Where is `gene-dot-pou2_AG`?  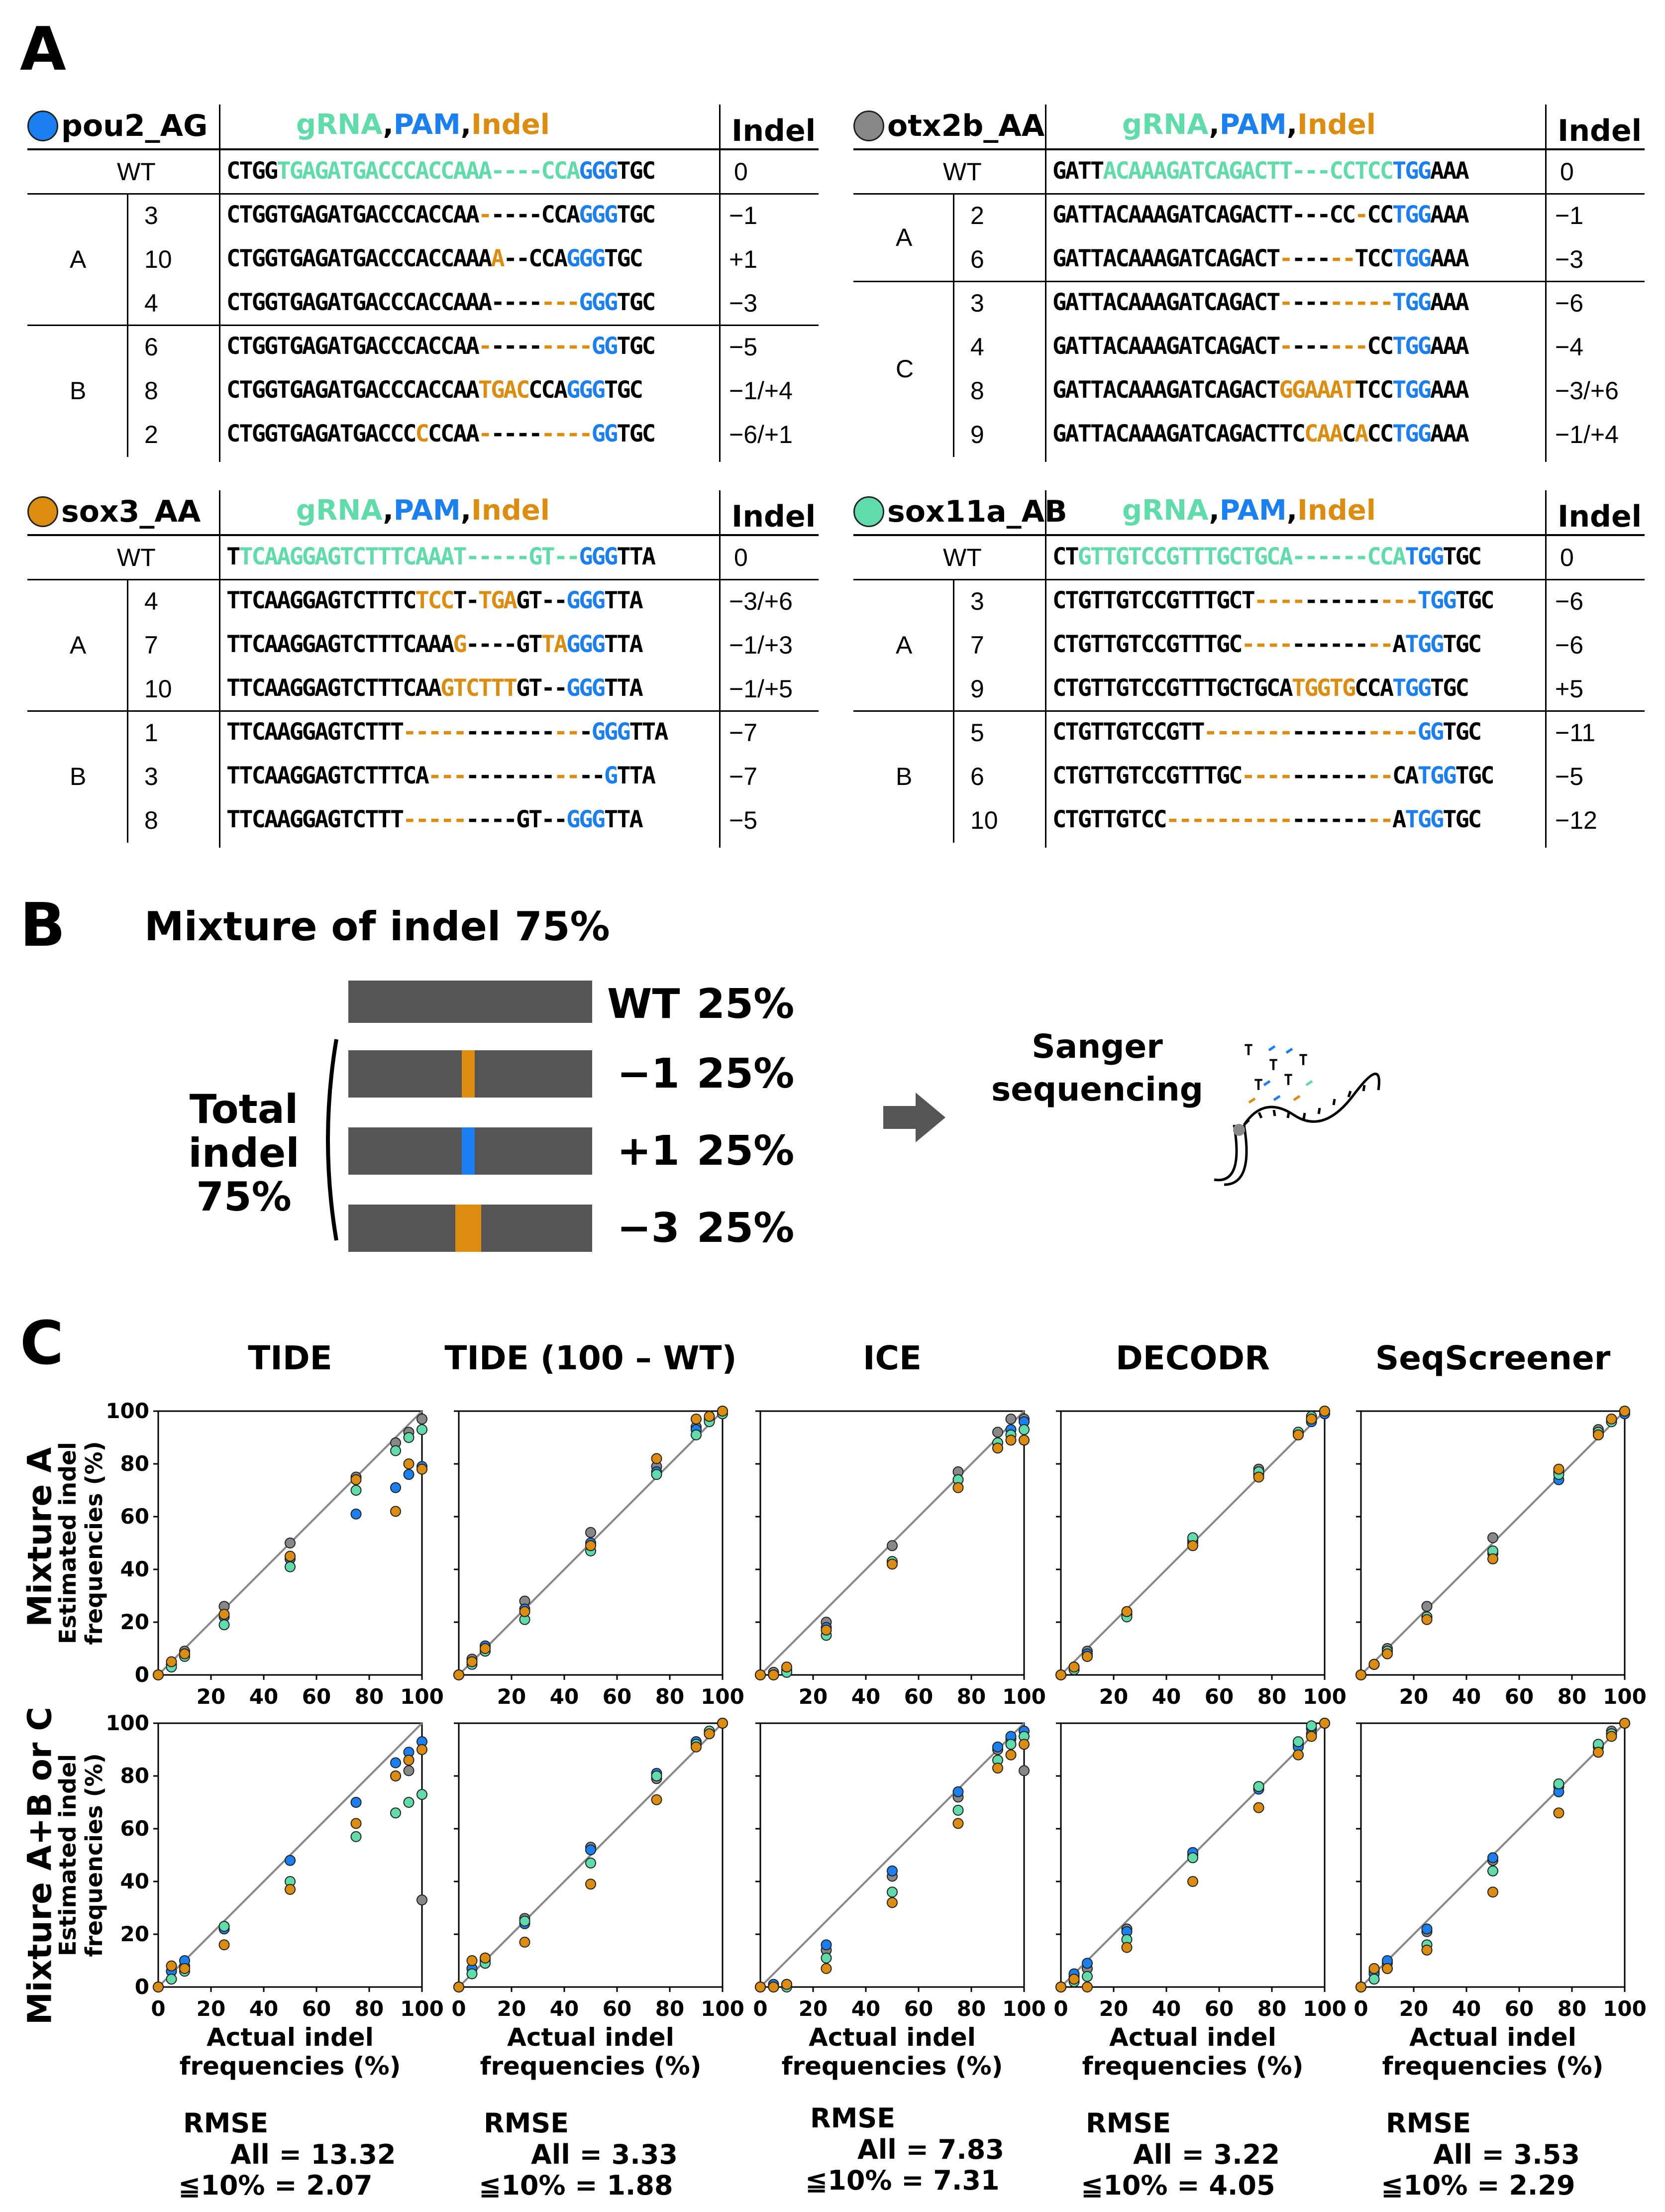
gene-dot-pou2_AG is located at coordinates (42, 126).